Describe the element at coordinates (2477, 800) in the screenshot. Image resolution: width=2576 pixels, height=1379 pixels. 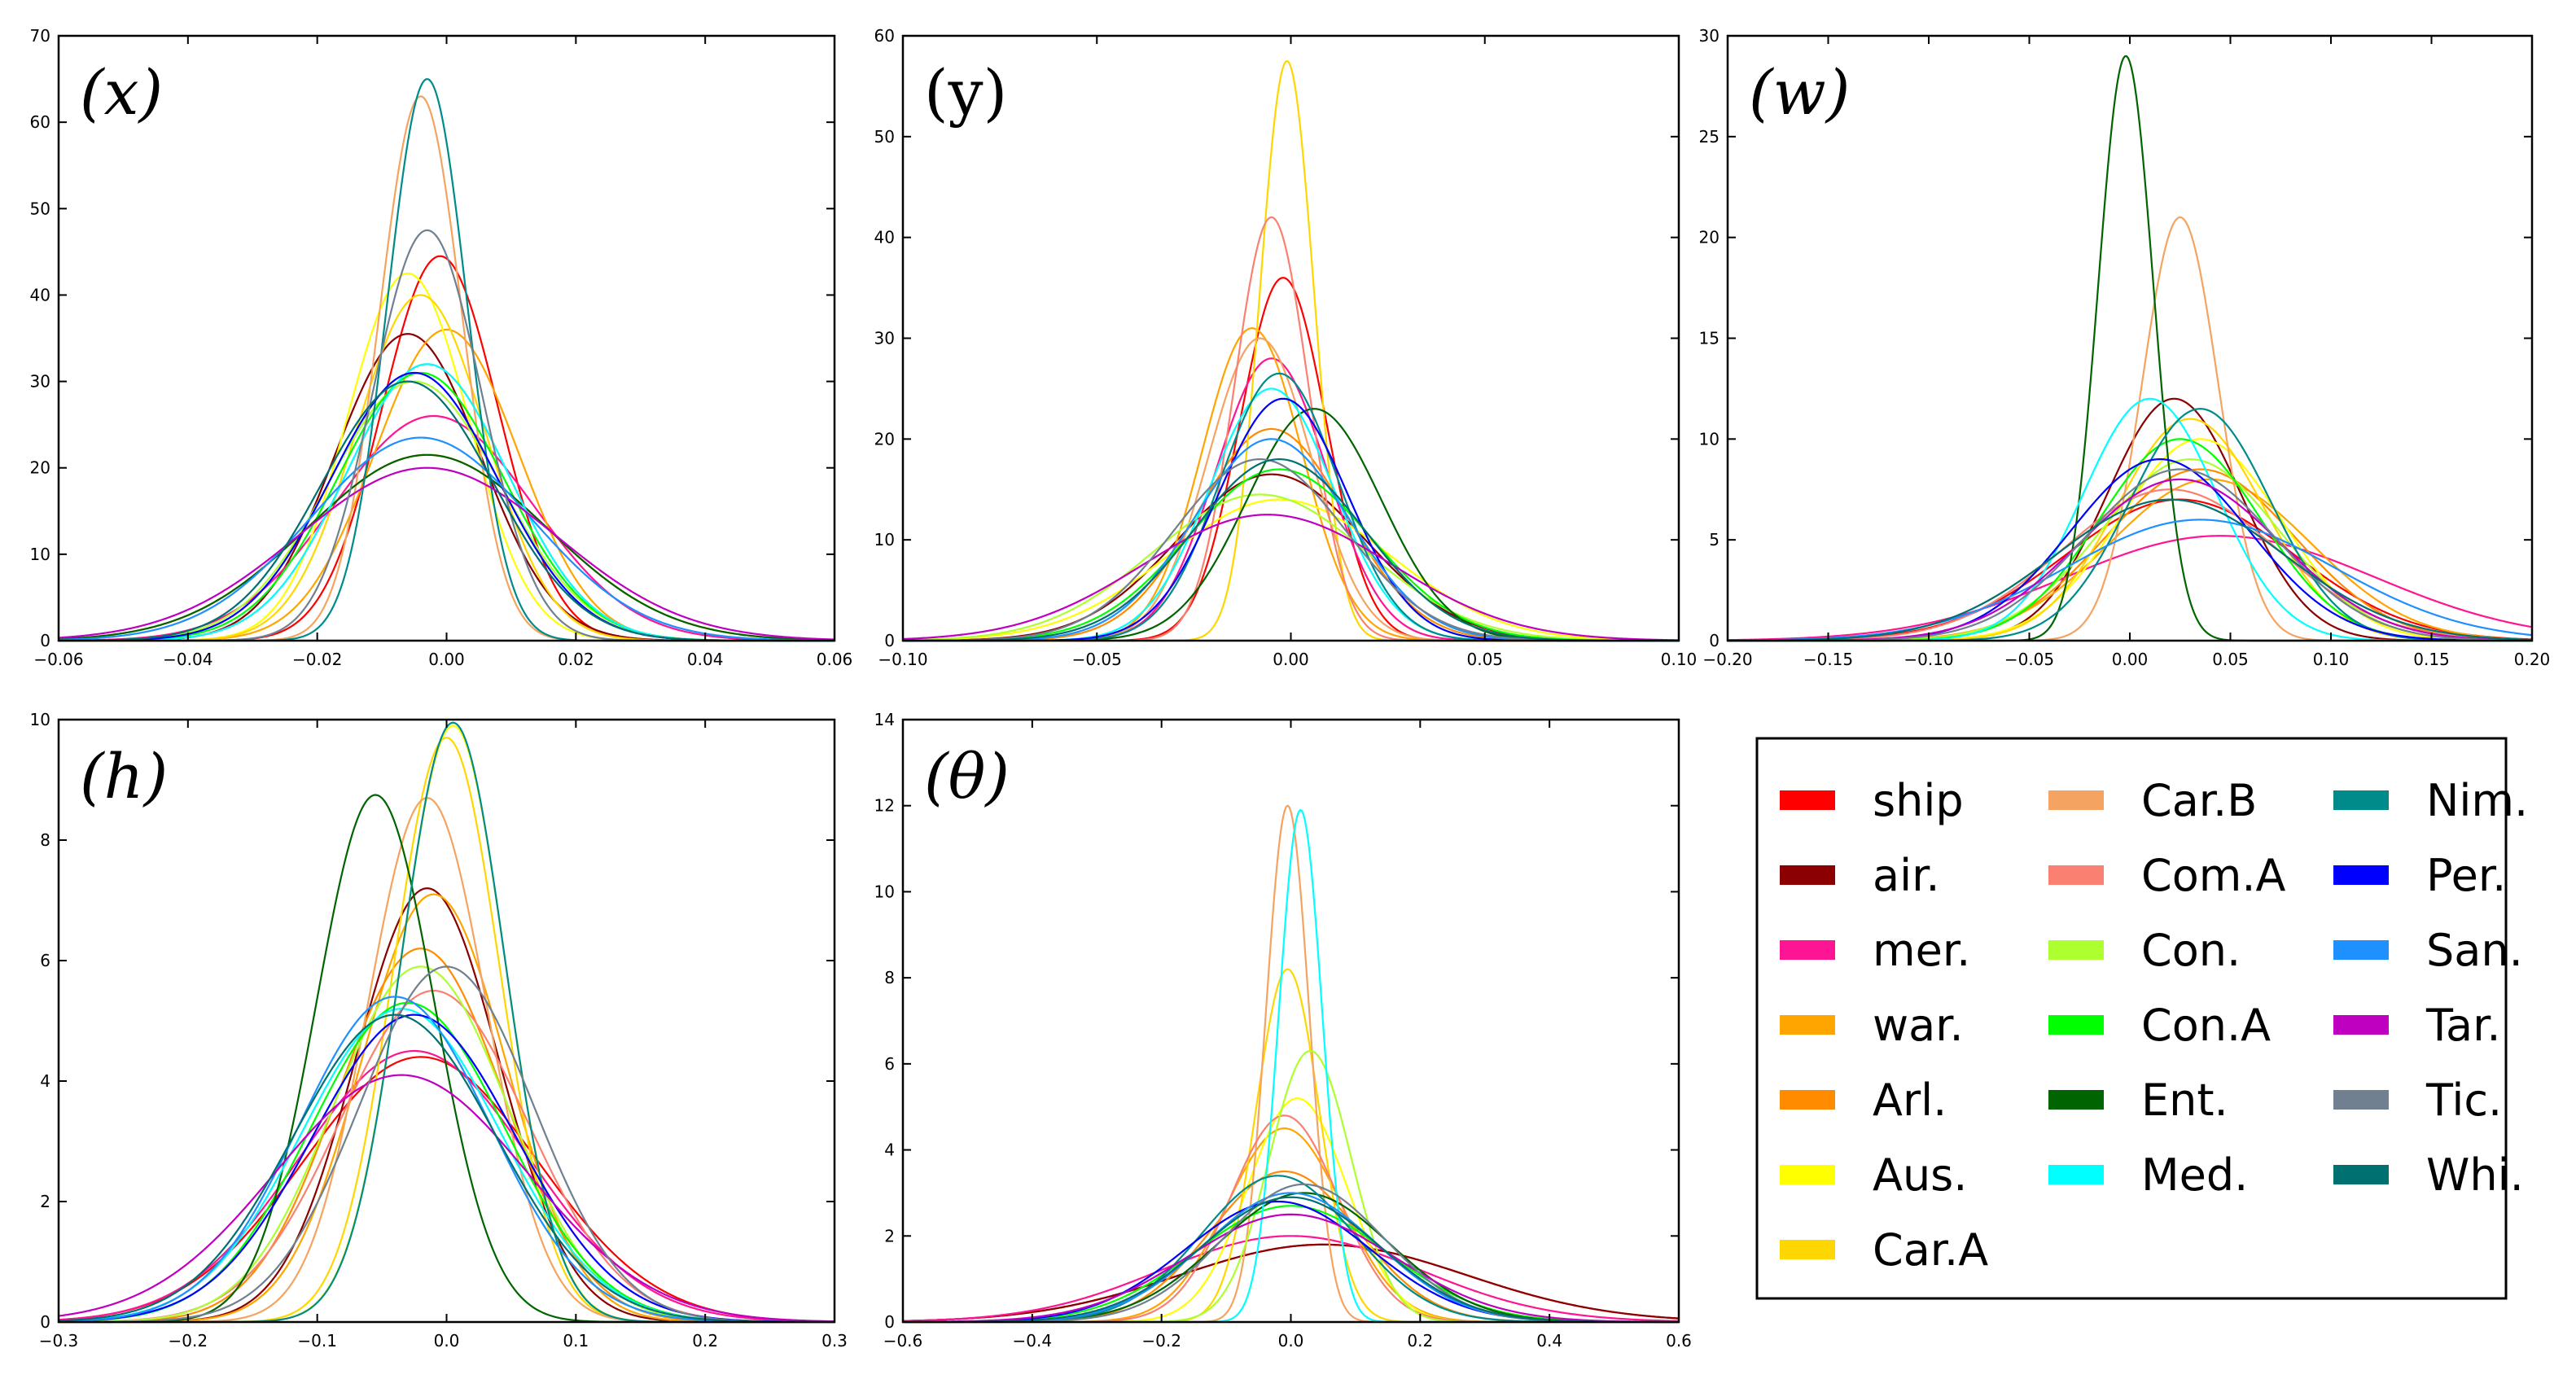
I see `legend-label: Nim.` at that location.